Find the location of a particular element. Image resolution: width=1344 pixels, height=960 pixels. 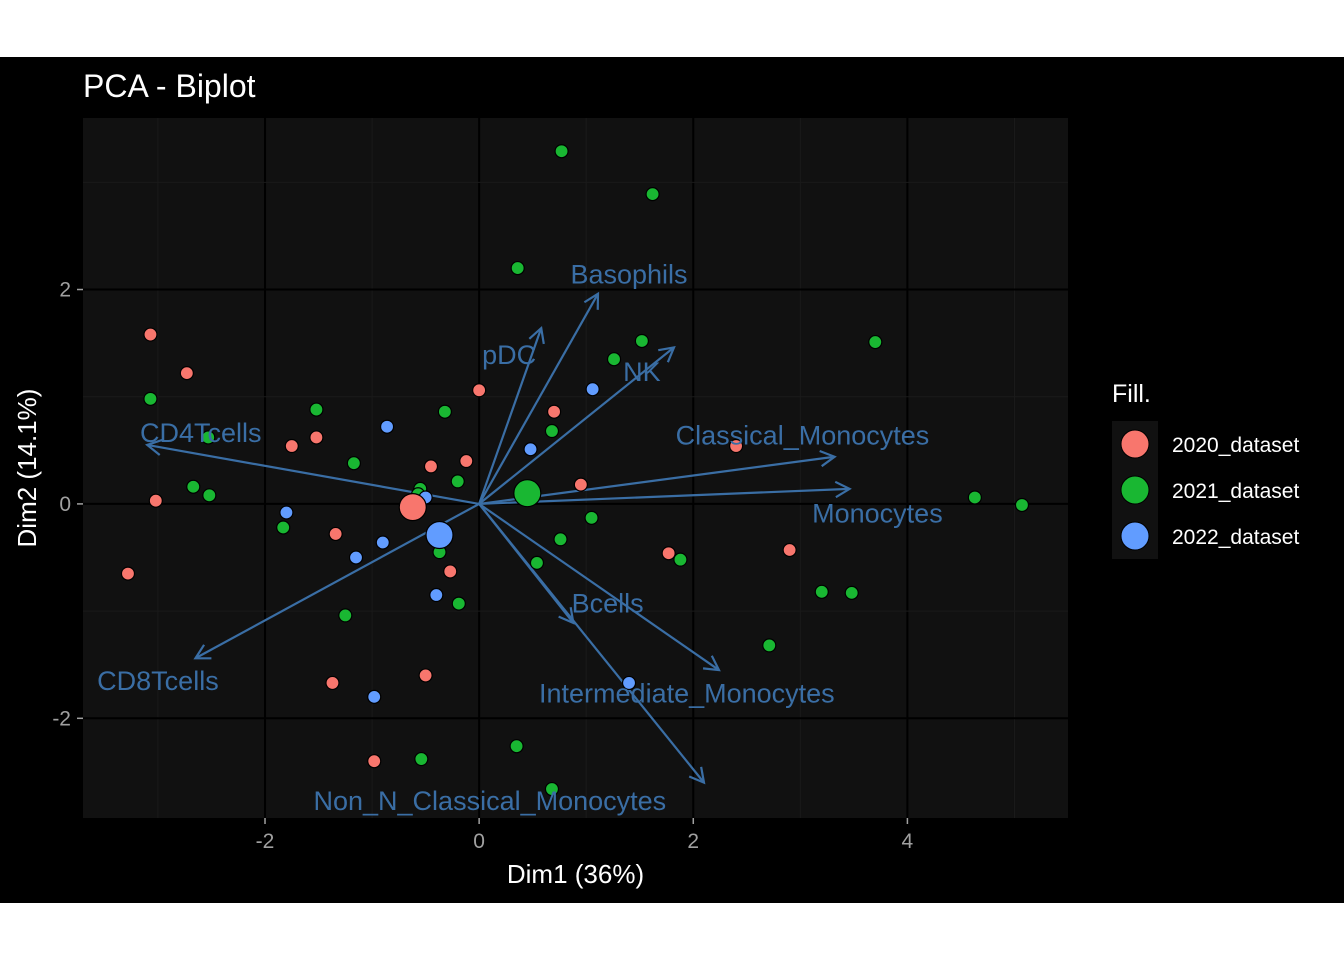

variable-label: pDC is located at coordinates (509, 355).